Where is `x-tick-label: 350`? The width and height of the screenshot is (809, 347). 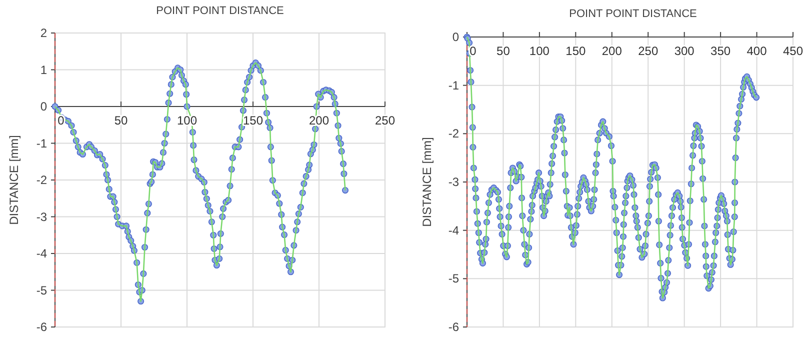
x-tick-label: 350 is located at coordinates (720, 51).